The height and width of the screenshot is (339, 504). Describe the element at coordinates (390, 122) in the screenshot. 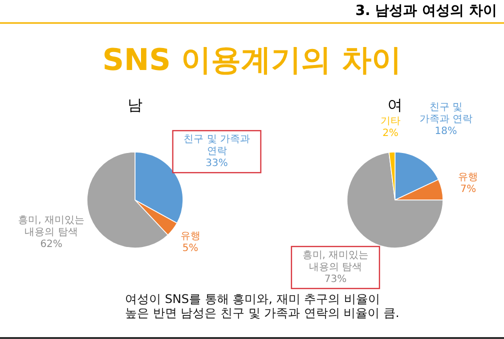

I see `slice-label: 기타` at that location.